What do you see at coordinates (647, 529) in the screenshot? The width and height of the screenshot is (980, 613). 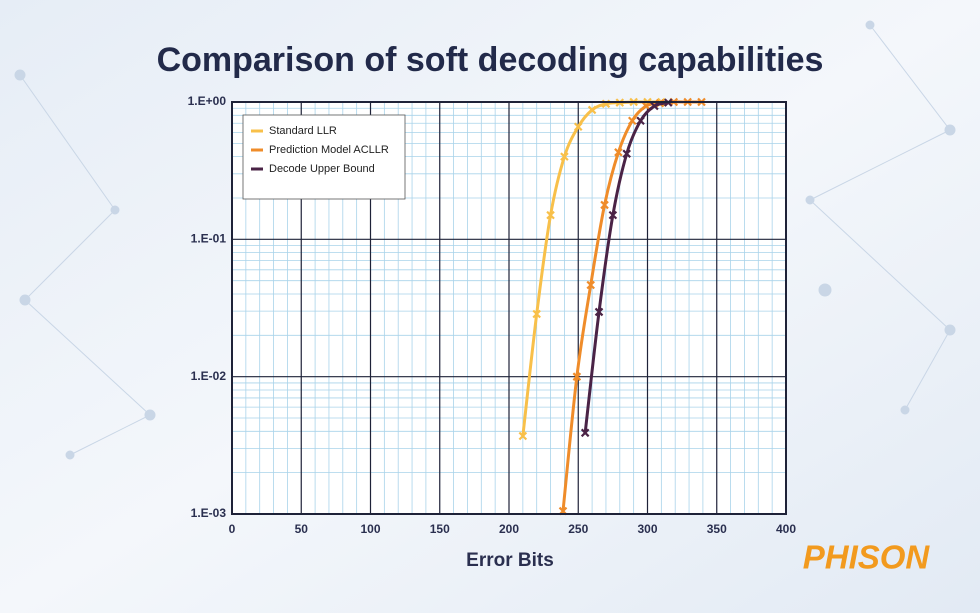 I see `x-tick-label: 300` at bounding box center [647, 529].